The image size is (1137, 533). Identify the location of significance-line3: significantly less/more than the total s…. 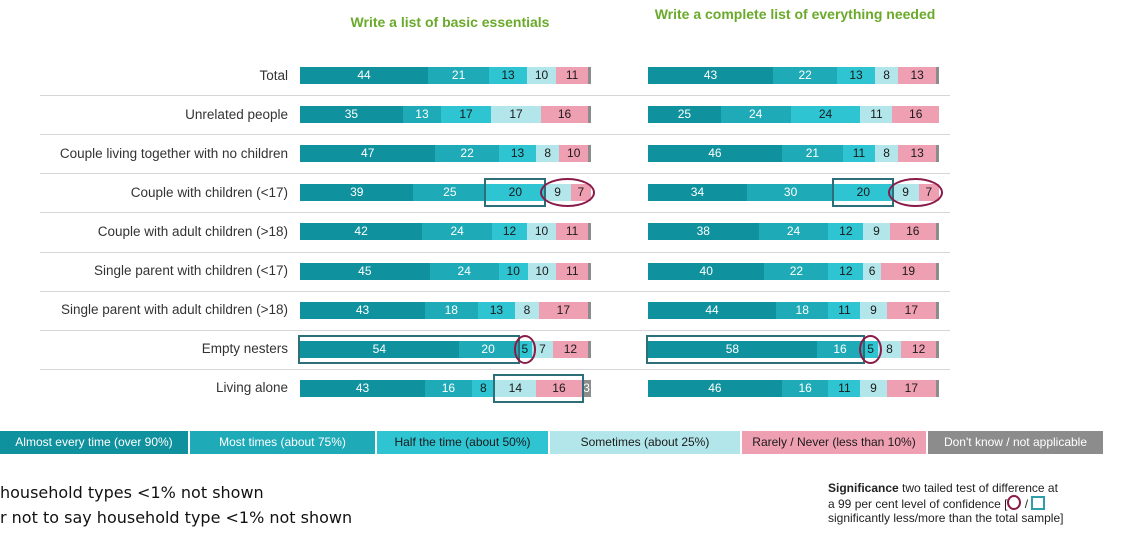
(946, 518).